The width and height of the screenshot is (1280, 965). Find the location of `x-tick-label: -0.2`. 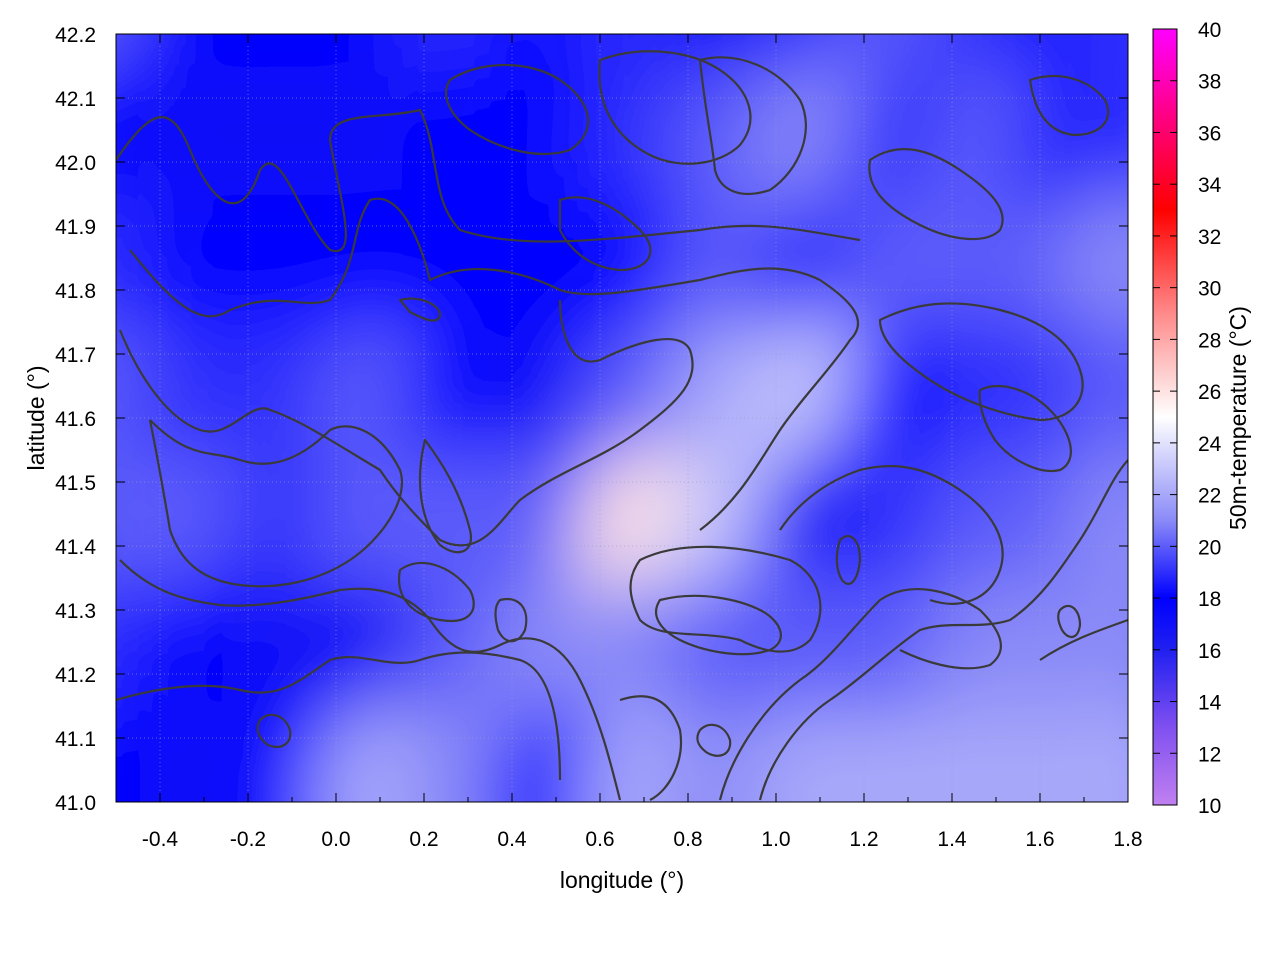

x-tick-label: -0.2 is located at coordinates (248, 839).